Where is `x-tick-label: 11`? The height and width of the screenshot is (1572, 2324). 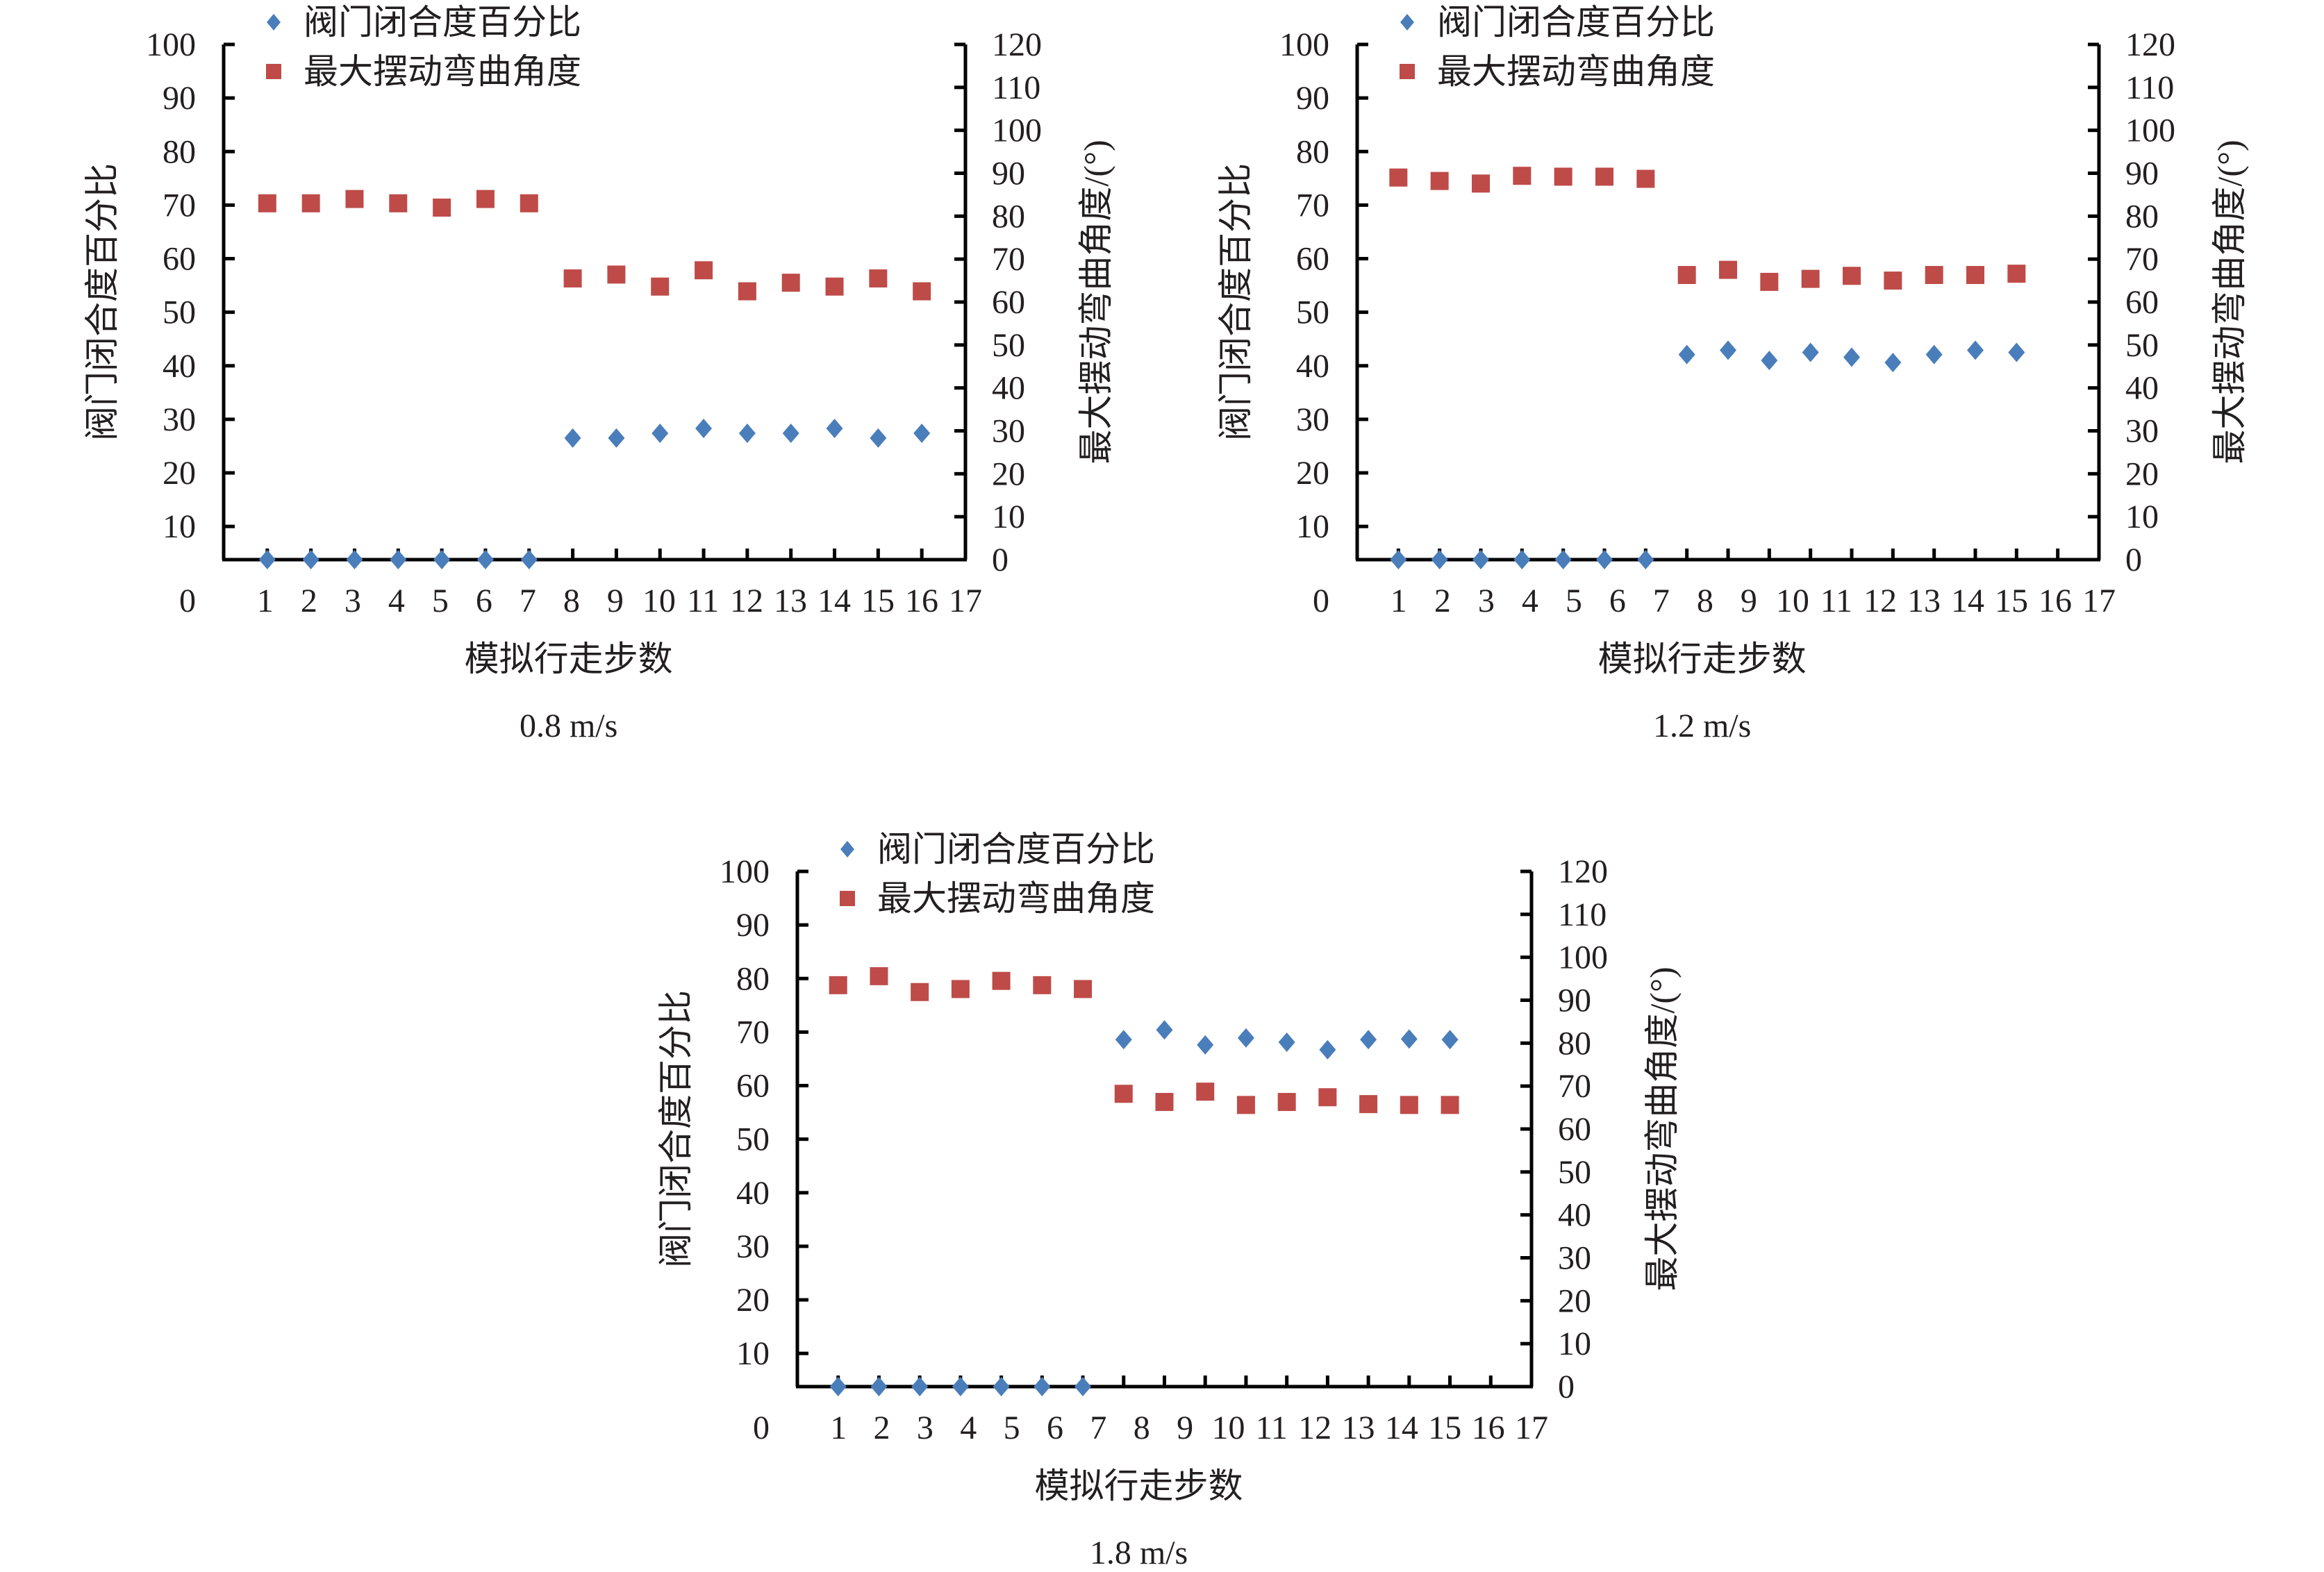
x-tick-label: 11 is located at coordinates (703, 601).